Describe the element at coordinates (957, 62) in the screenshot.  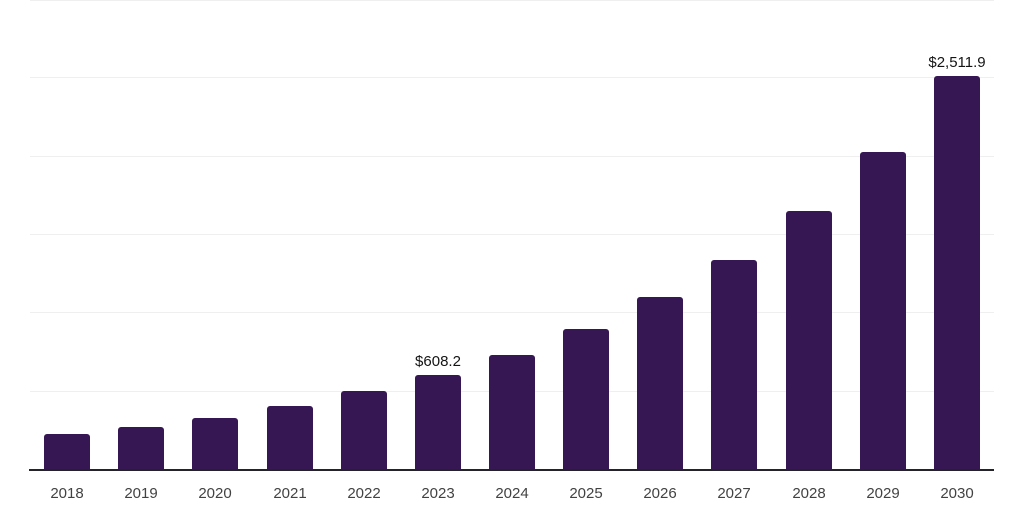
I see `bar-value-label-2030: $2,511.9` at that location.